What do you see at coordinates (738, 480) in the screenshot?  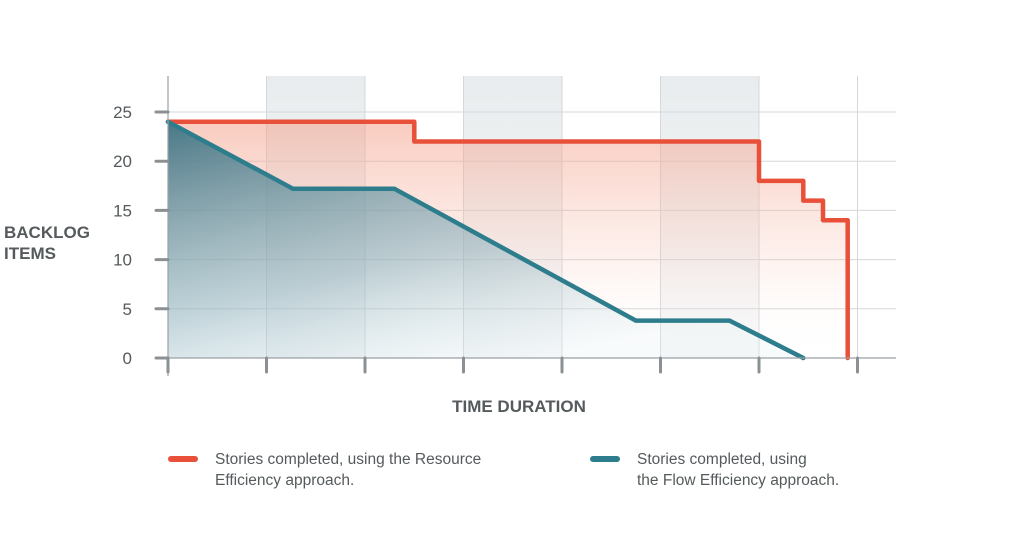 I see `legend-line: the Flow Efficiency approach.` at bounding box center [738, 480].